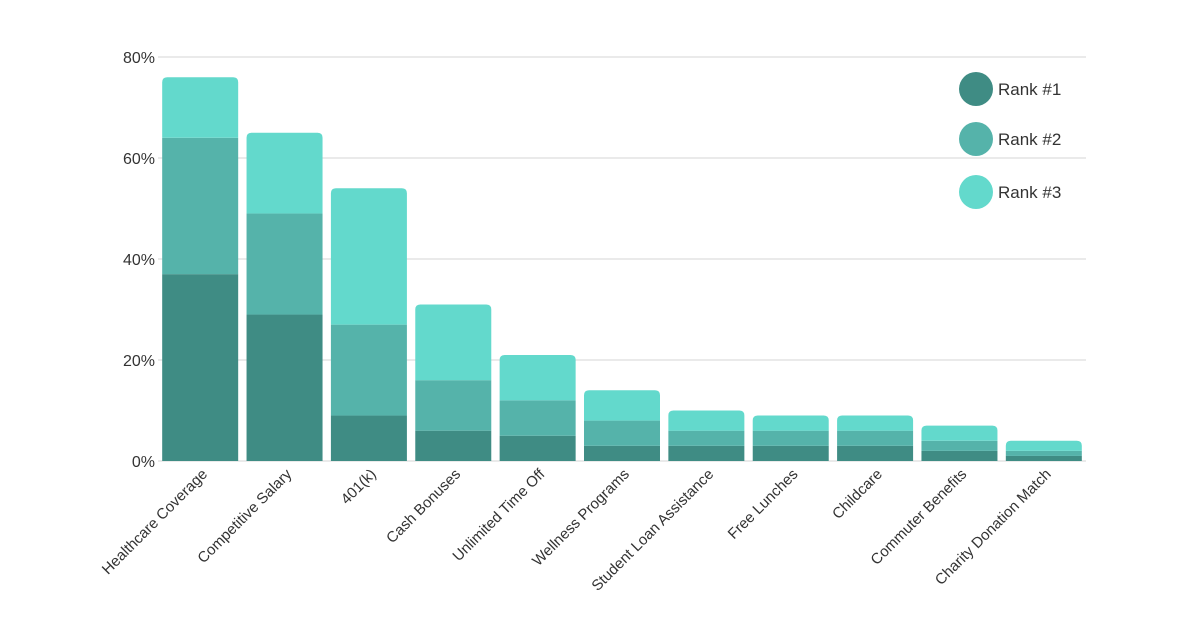 This screenshot has height=627, width=1200. What do you see at coordinates (1029, 139) in the screenshot?
I see `legend-label: Rank #2` at bounding box center [1029, 139].